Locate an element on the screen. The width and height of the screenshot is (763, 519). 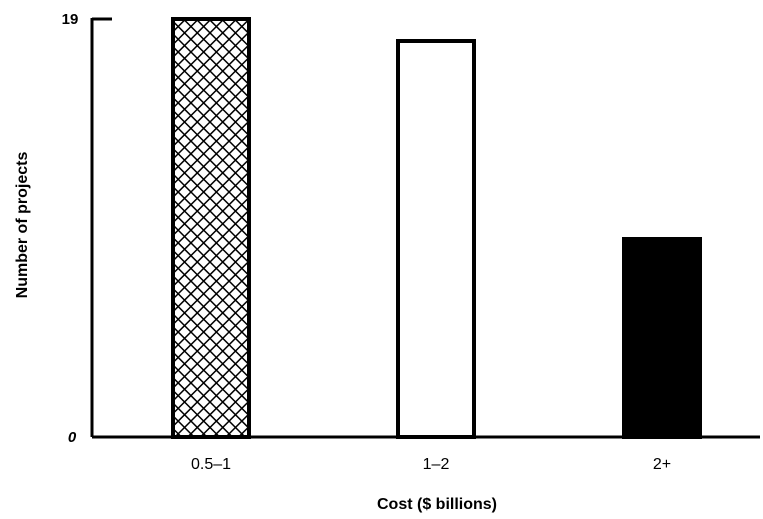
x-tick-label-1: 0.5–1 is located at coordinates (211, 464).